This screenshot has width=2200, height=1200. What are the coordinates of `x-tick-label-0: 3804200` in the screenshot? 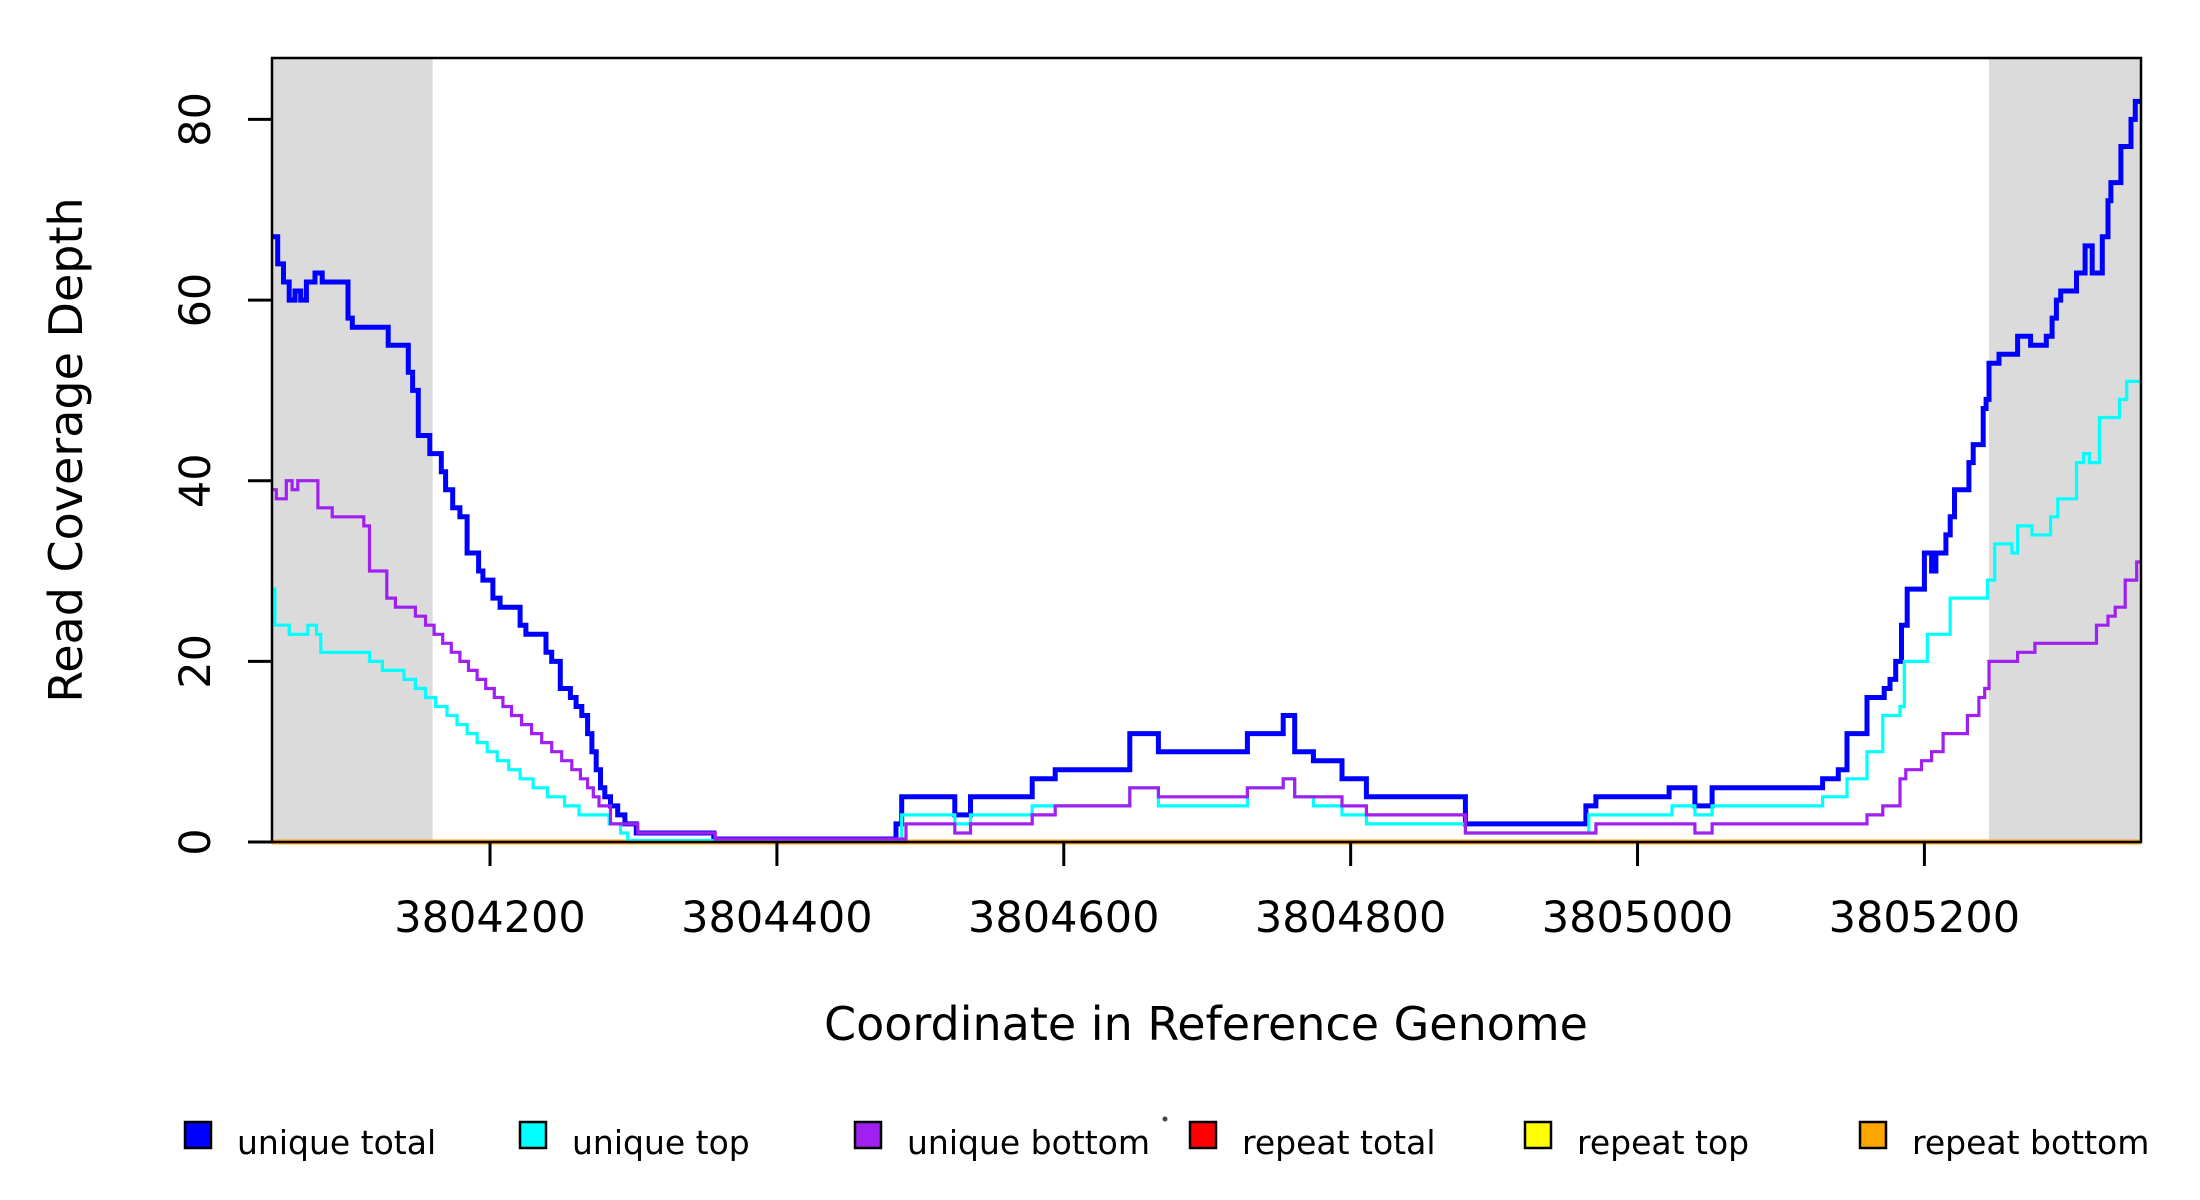 It's located at (490, 918).